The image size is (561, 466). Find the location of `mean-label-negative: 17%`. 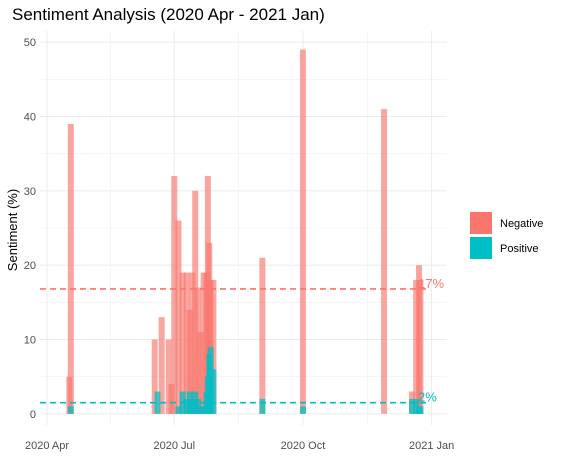

mean-label-negative: 17% is located at coordinates (431, 283).